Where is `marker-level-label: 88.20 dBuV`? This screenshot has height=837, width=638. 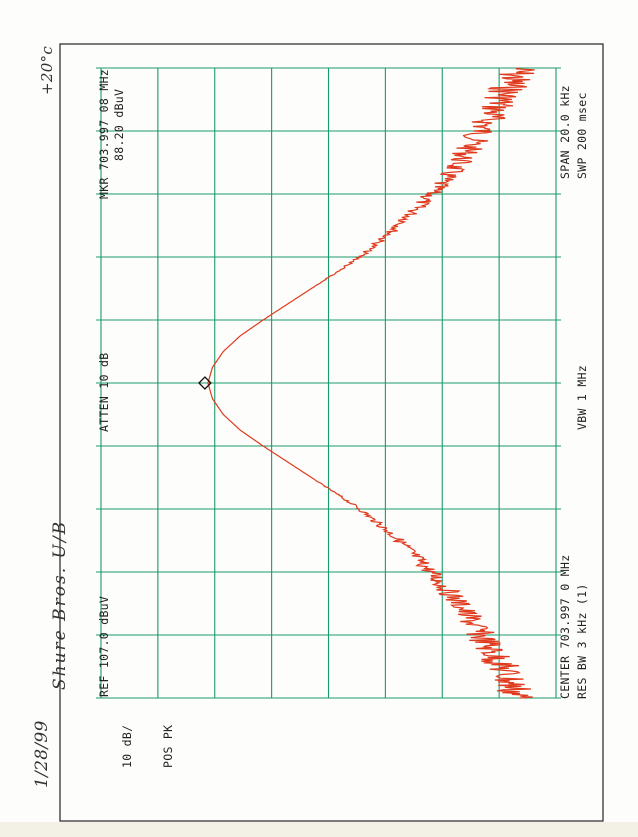 marker-level-label: 88.20 dBuV is located at coordinates (119, 124).